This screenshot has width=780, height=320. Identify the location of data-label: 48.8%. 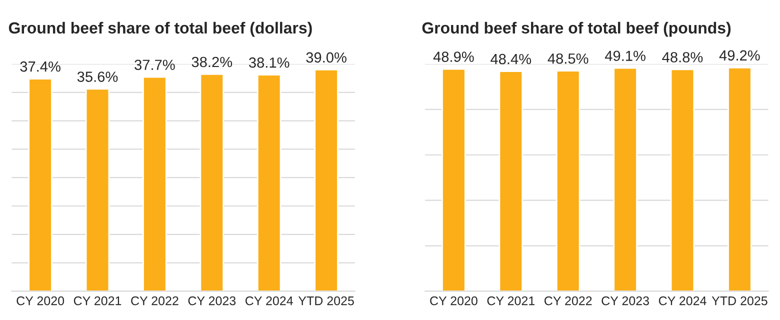
(682, 57).